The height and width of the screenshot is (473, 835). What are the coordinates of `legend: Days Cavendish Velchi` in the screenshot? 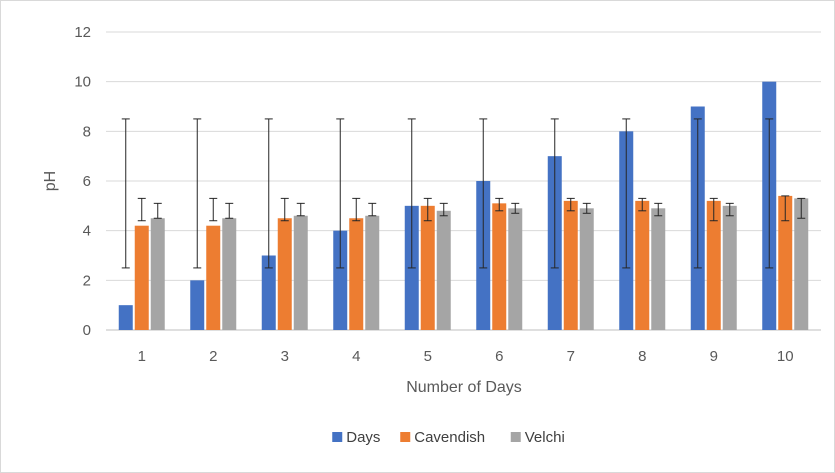 It's located at (448, 437).